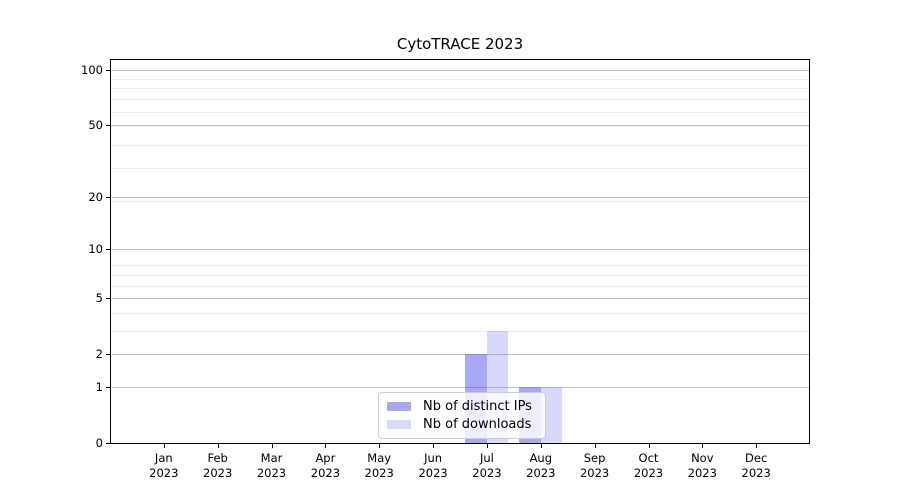  Describe the element at coordinates (271, 465) in the screenshot. I see `x-tick-label: Mar 2023` at that location.